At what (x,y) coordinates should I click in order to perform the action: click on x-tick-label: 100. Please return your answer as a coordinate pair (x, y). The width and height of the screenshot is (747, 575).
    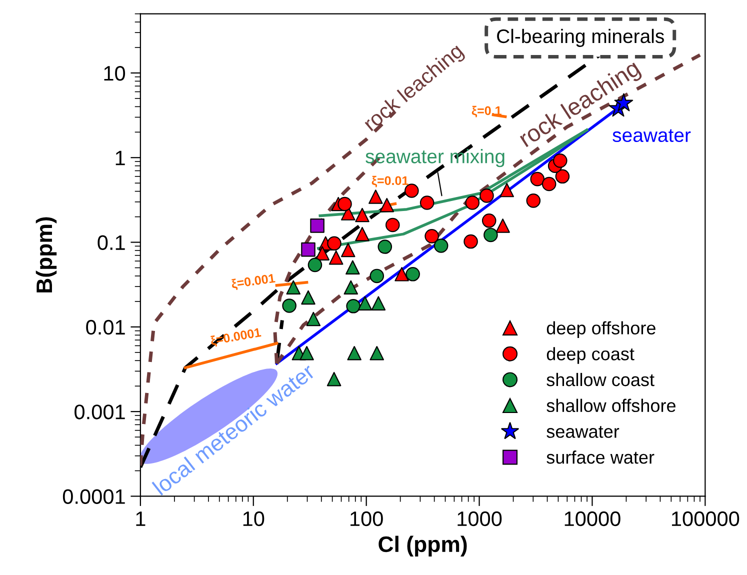
    Looking at the image, I should click on (366, 518).